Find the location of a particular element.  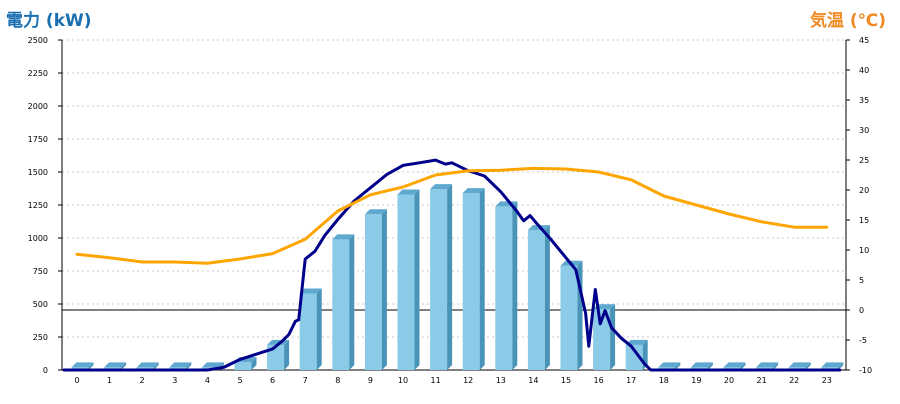

right-tick-label: 15 is located at coordinates (864, 220).